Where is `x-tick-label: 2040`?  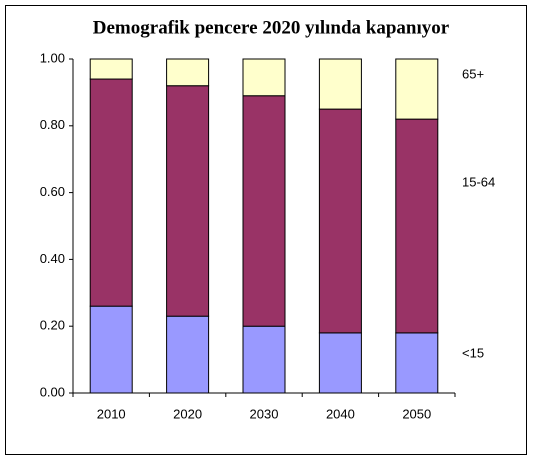 x-tick-label: 2040 is located at coordinates (340, 413).